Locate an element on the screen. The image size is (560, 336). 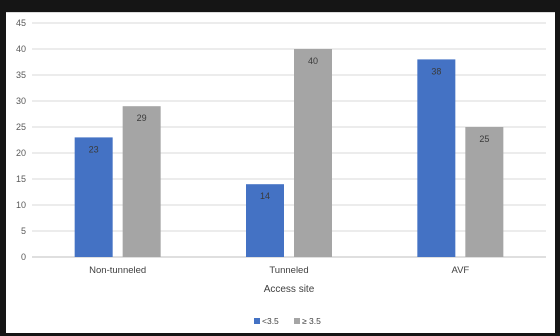
x-axis-categories: Non-tunneled Tunneled AVF is located at coordinates (279, 270).